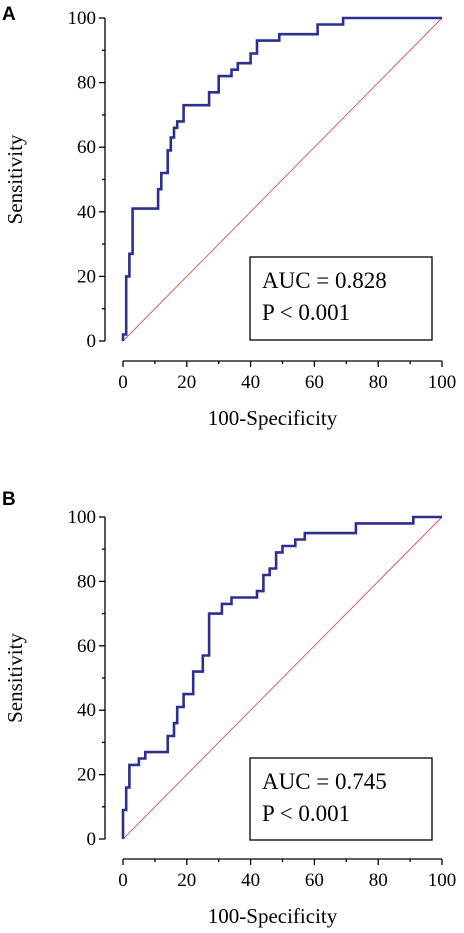 The height and width of the screenshot is (933, 464). What do you see at coordinates (9, 499) in the screenshot?
I see `panel-label: B` at bounding box center [9, 499].